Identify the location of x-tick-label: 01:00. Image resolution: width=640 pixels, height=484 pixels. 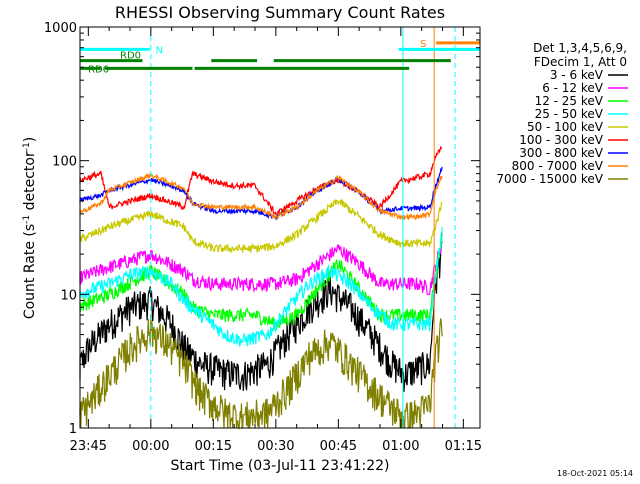
(400, 446).